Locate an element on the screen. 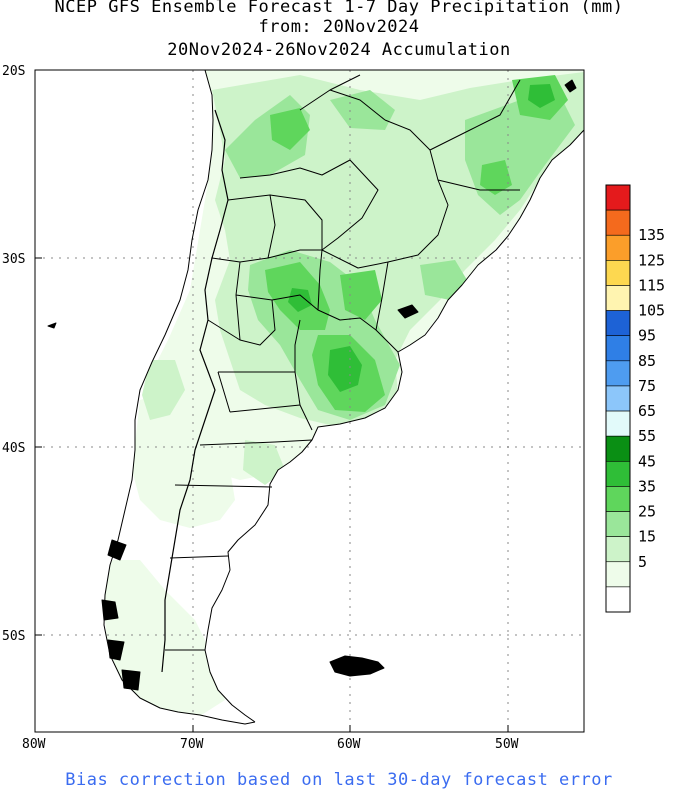 This screenshot has height=793, width=678. lake-mirim is located at coordinates (408, 311).